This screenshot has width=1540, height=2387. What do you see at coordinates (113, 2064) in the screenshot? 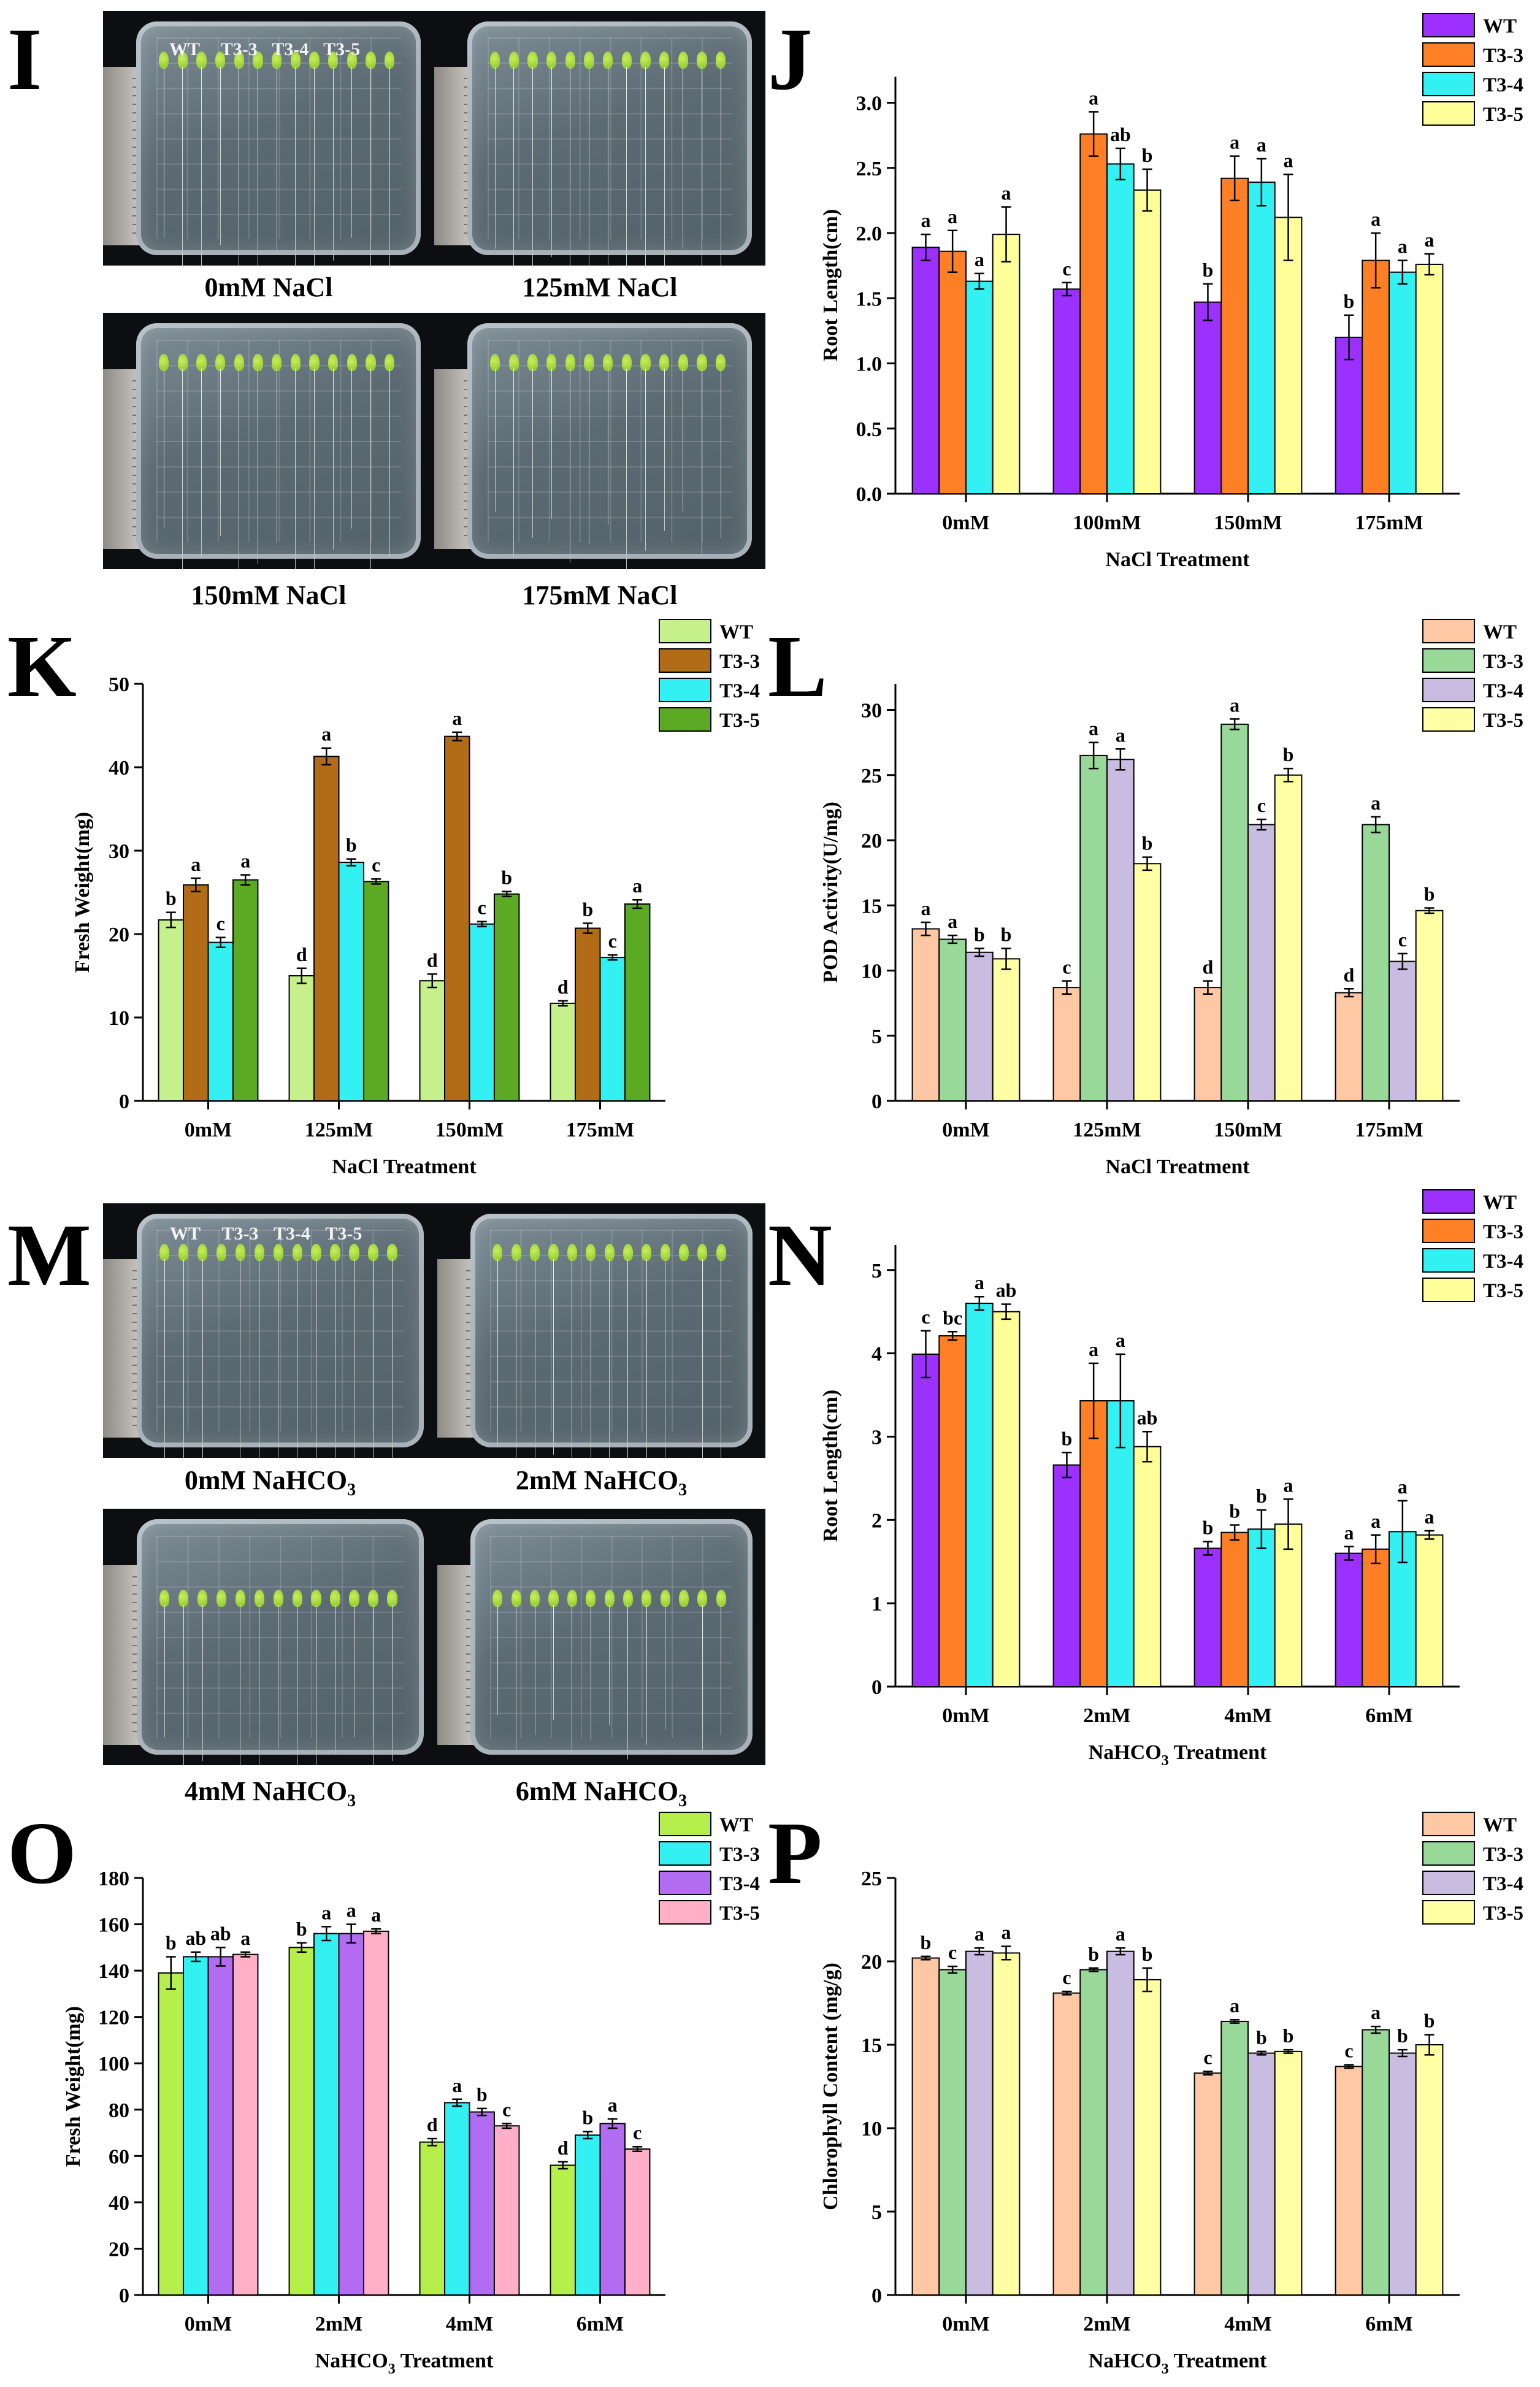
I see `y-tick-label: 100` at bounding box center [113, 2064].